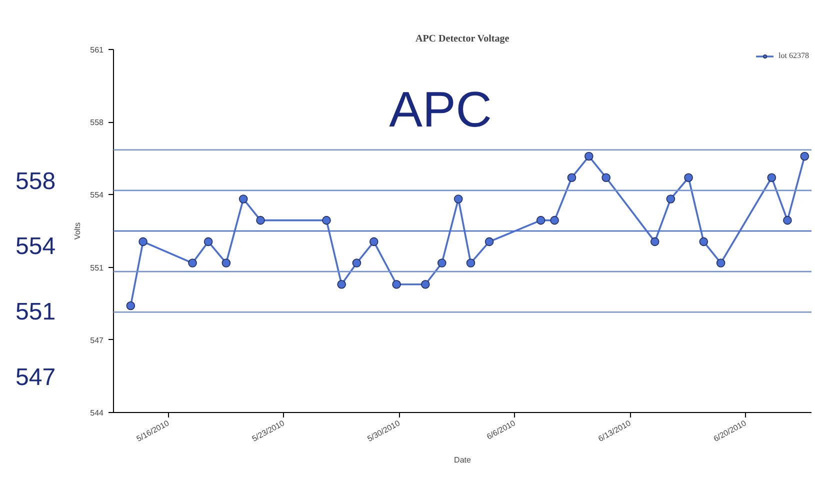  What do you see at coordinates (36, 377) in the screenshot?
I see `text: 547` at bounding box center [36, 377].